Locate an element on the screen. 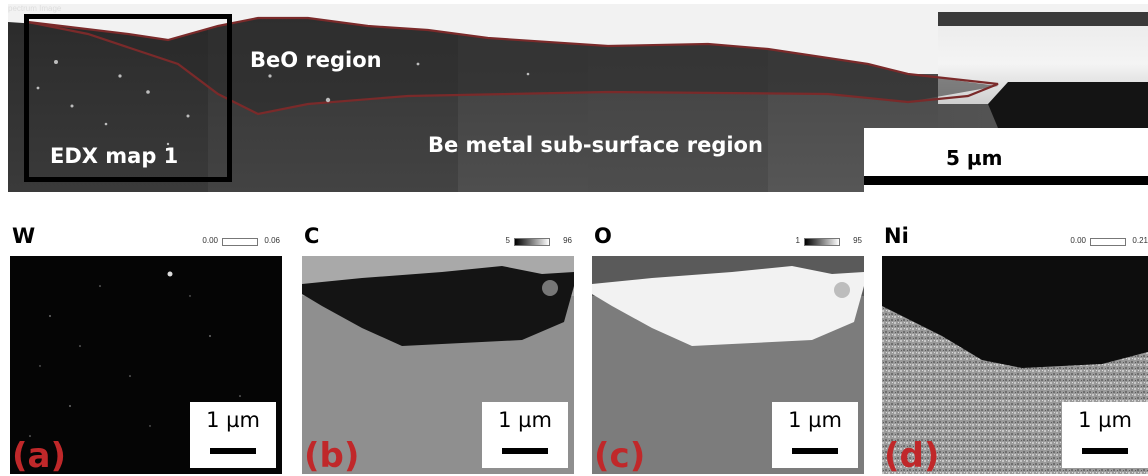 The image size is (1148, 476). edx-panel-c: C 5 96 1 µm (b) is located at coordinates (441, 349).